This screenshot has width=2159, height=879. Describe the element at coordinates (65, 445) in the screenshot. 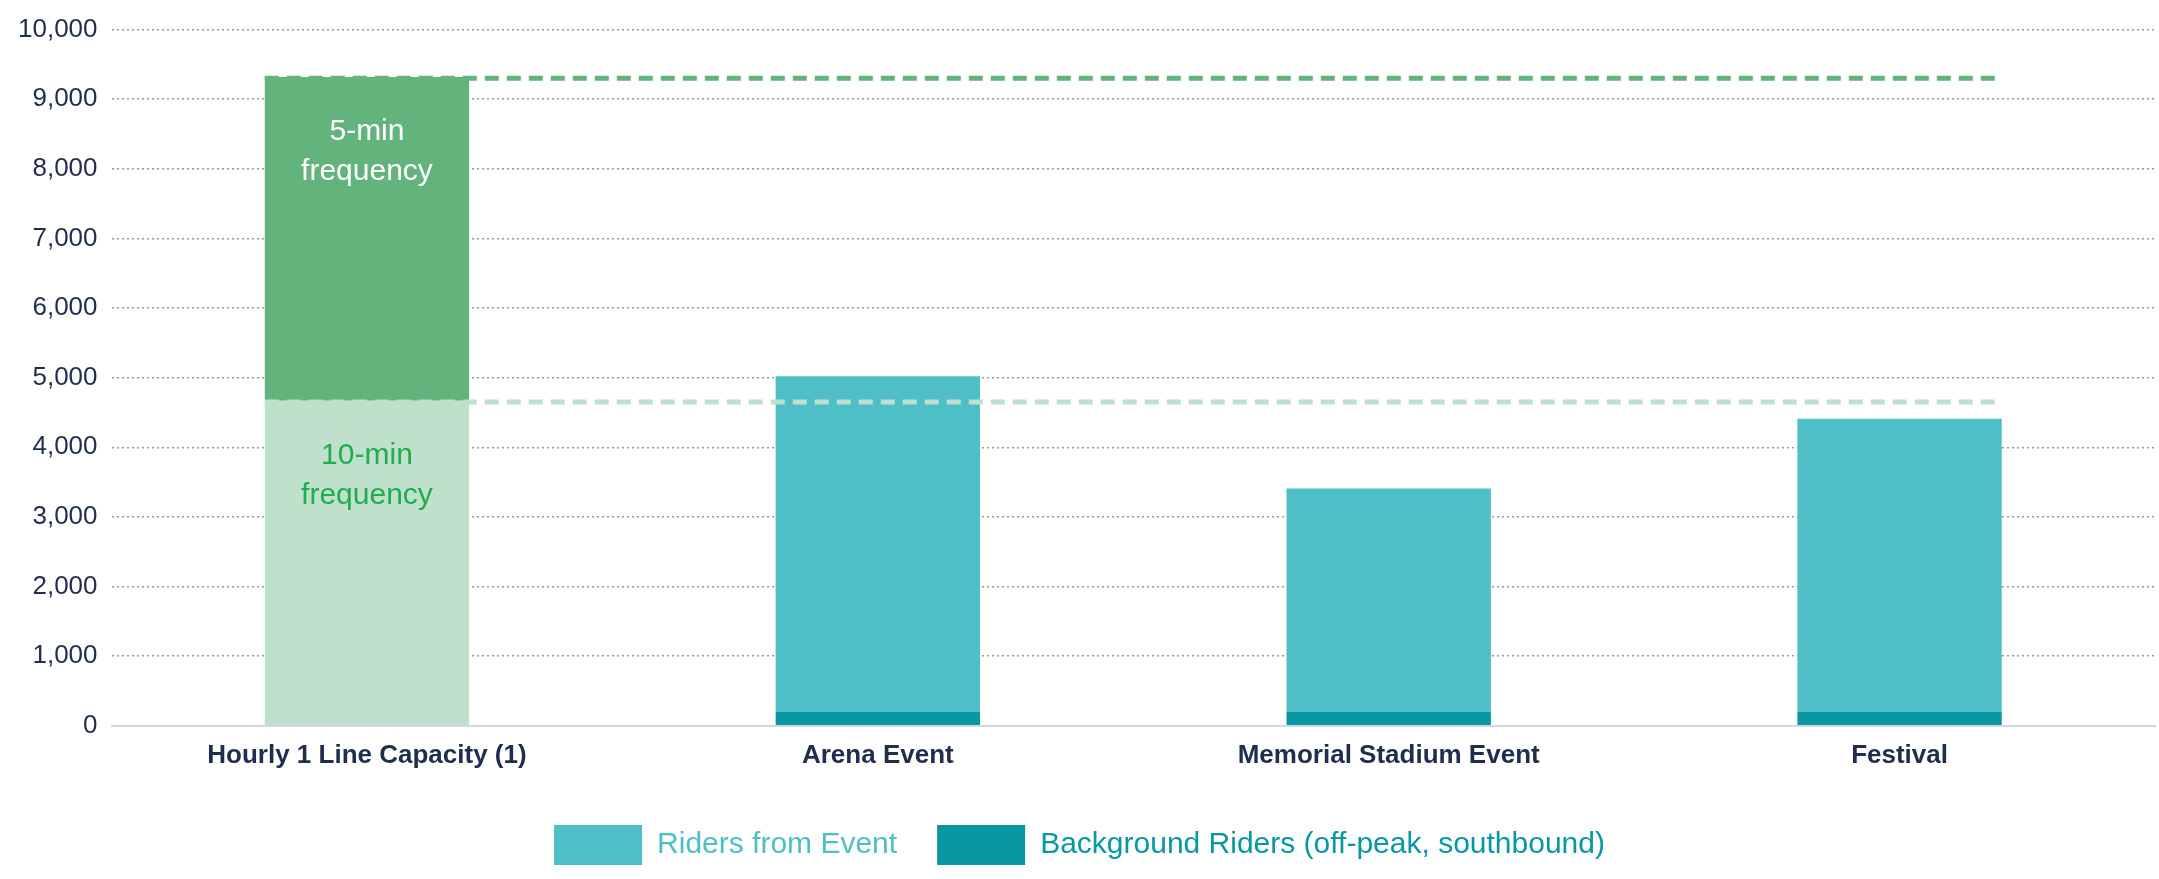

I see `y-tick-label: 4,000` at that location.